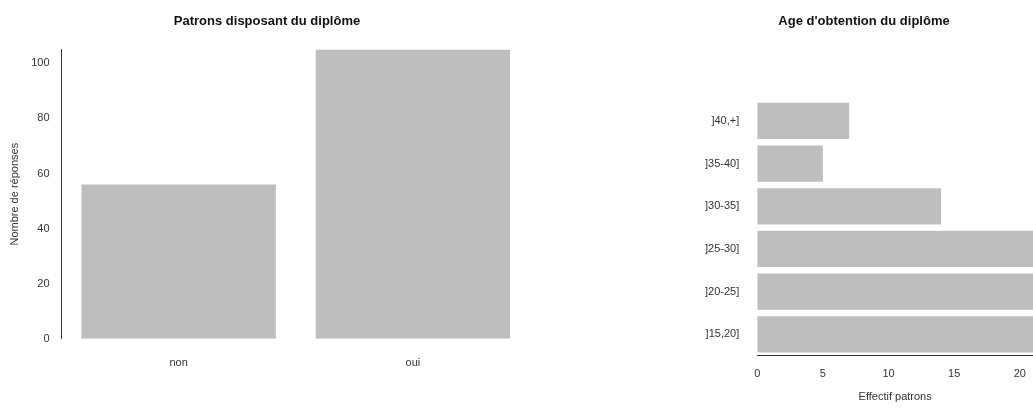 This screenshot has height=410, width=1033. I want to click on chart-title: Age d'obtention du diplôme, so click(864, 21).